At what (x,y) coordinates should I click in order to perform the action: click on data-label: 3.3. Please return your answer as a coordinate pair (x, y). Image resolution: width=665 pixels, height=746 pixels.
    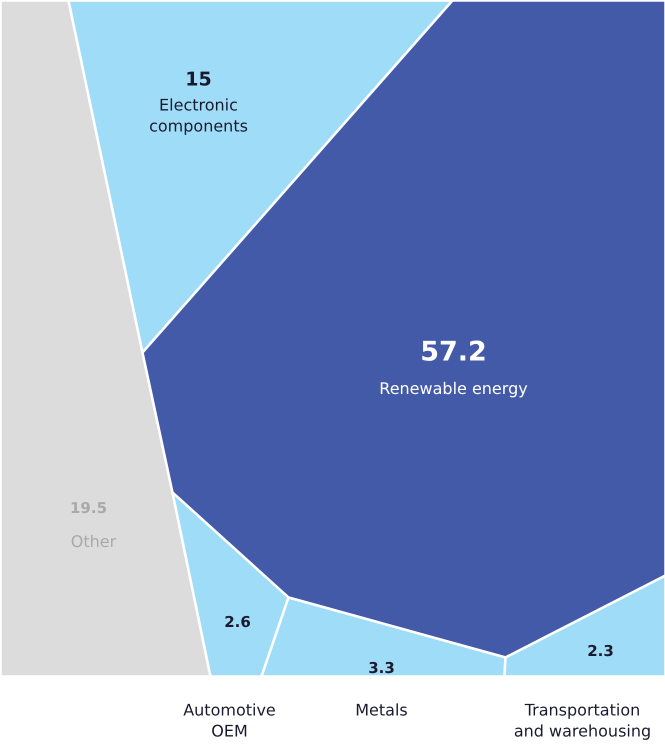
    Looking at the image, I should click on (381, 668).